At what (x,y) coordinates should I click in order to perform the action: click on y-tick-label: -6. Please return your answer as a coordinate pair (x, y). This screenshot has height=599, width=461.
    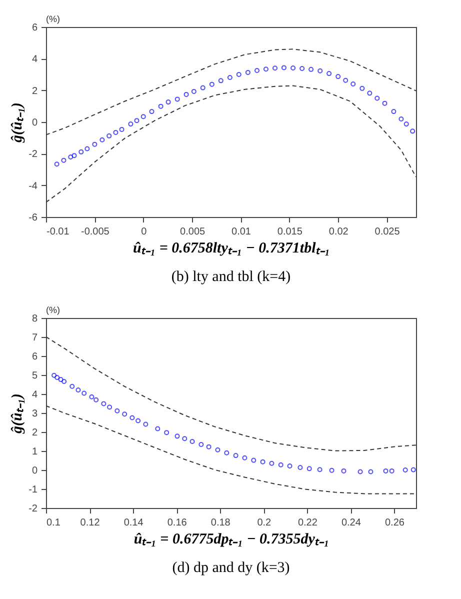
    Looking at the image, I should click on (33, 218).